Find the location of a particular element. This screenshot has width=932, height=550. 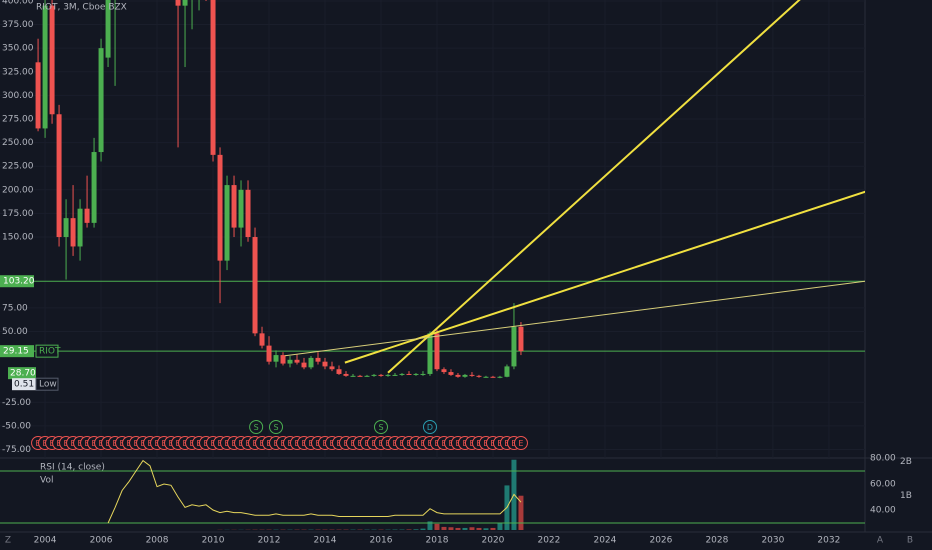

y-tick-label: 375.00 is located at coordinates (18, 25).